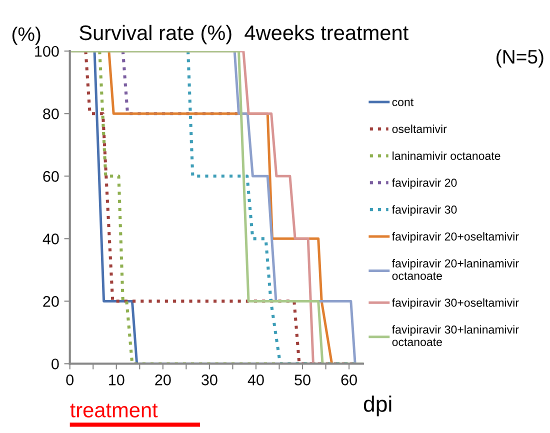  I want to click on x-tick-label: 30, so click(210, 380).